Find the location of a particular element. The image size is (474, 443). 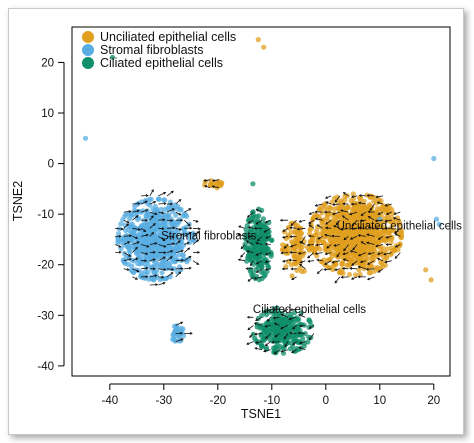

x-axis: -40 -30 -20 -10 0 10 20 is located at coordinates (270, 395).